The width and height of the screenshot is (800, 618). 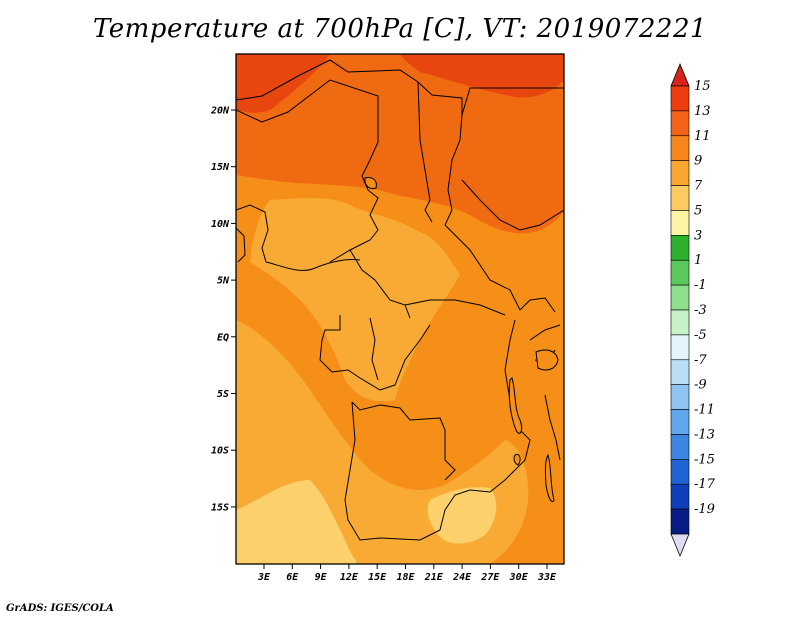 I want to click on longitude-labels: 3E 6E 9E 12E 15E 18E 21E 24E 27E 30E 33E, so click(x=407, y=577).